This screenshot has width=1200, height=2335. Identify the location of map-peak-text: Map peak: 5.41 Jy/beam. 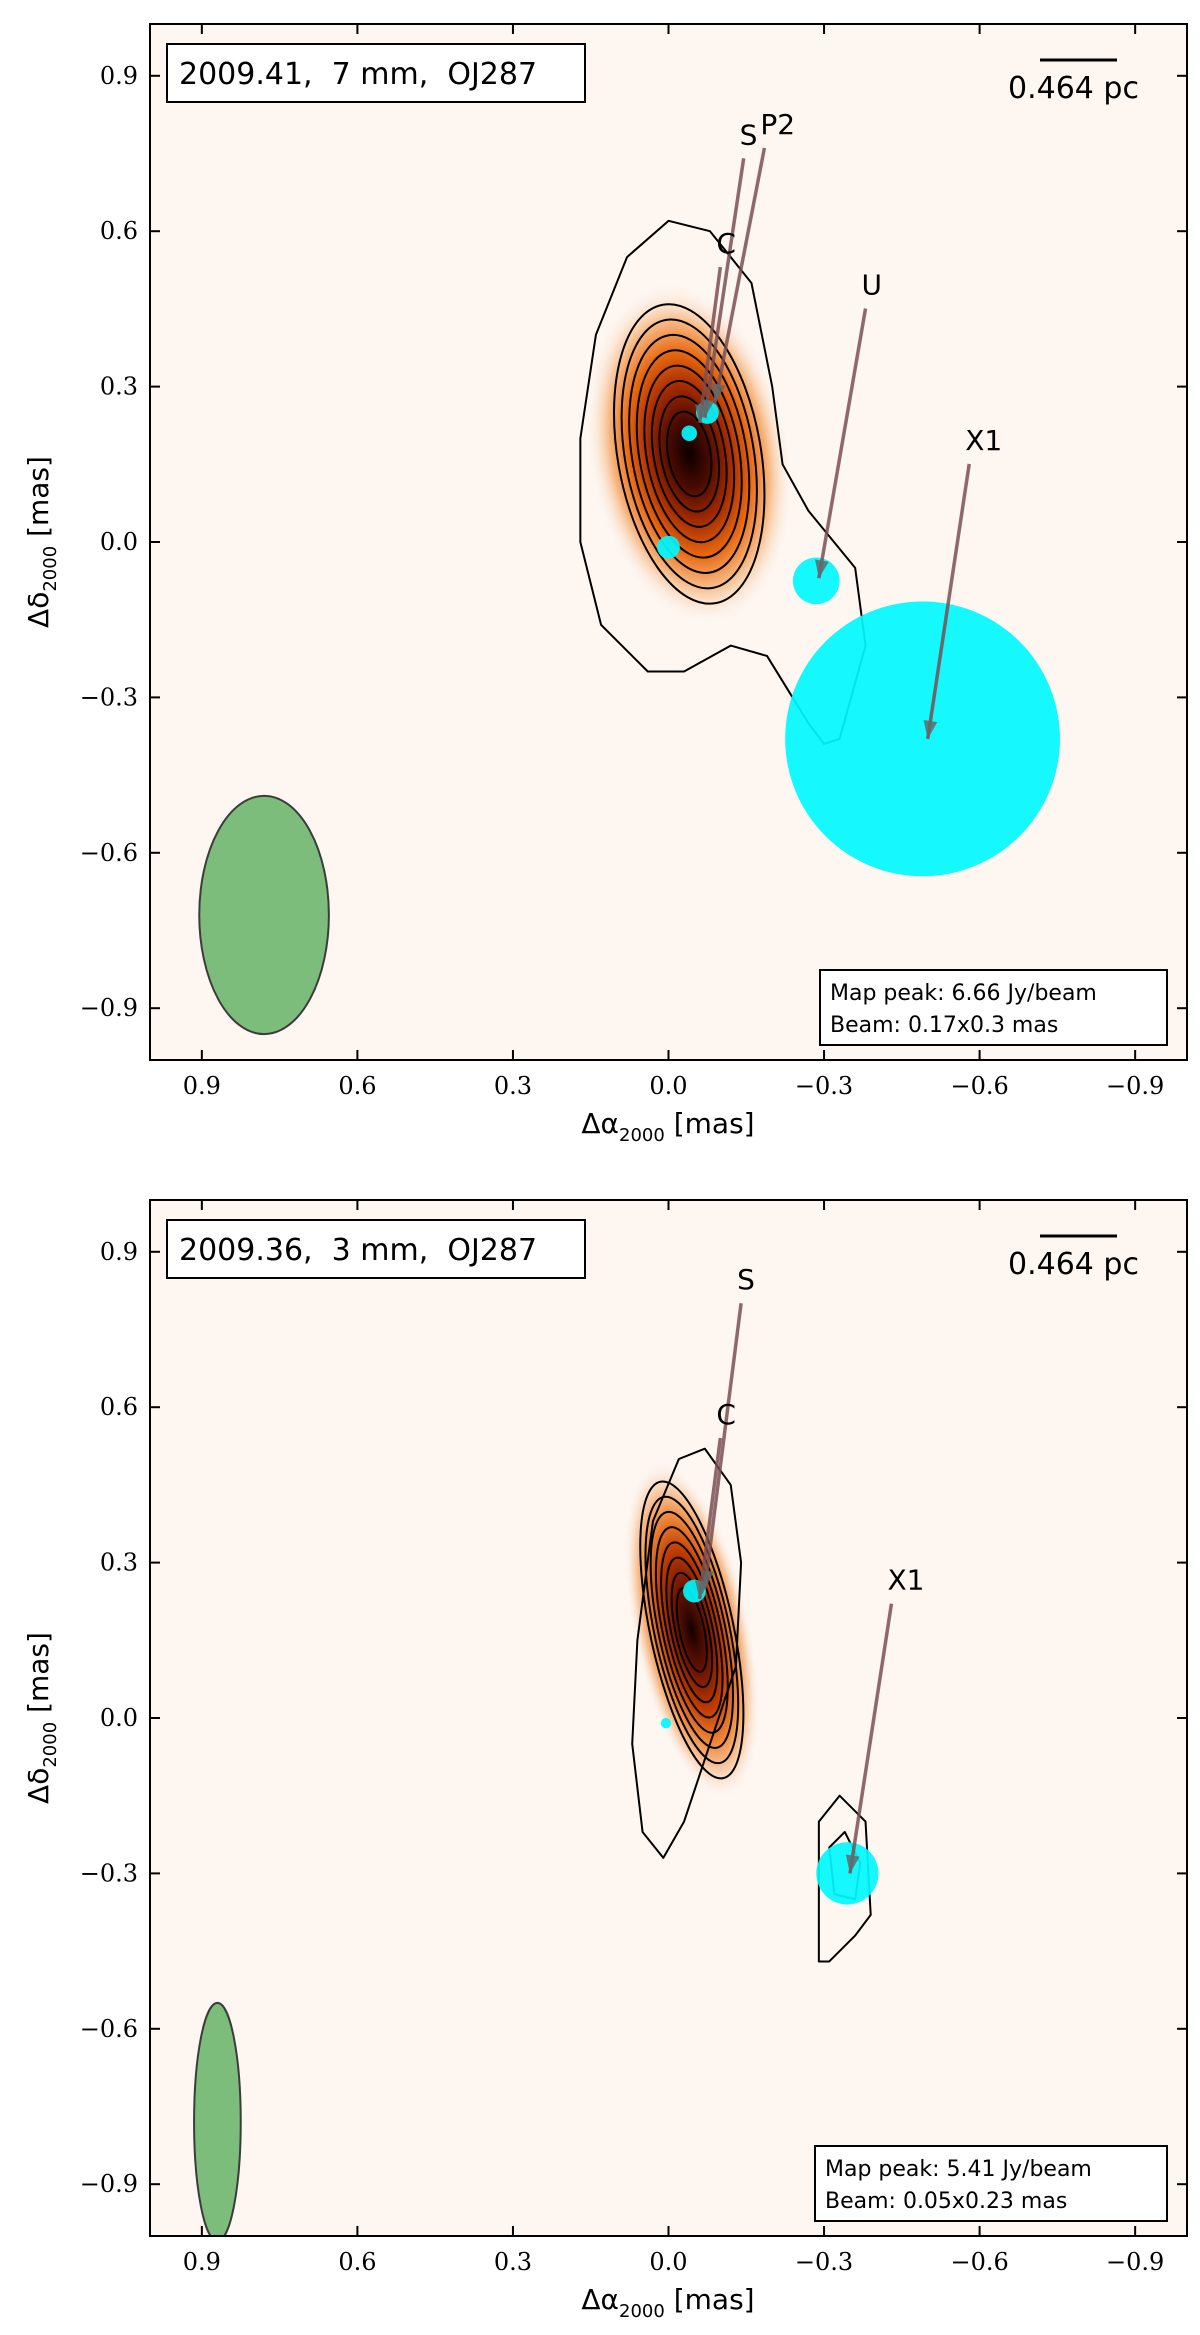
(958, 2169).